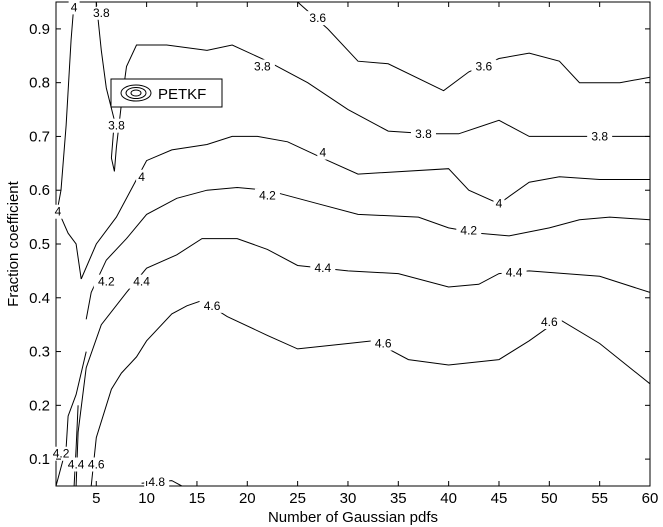 This screenshot has height=527, width=663. Describe the element at coordinates (353, 517) in the screenshot. I see `x-axis-label: Number of Gaussian pdfs` at that location.